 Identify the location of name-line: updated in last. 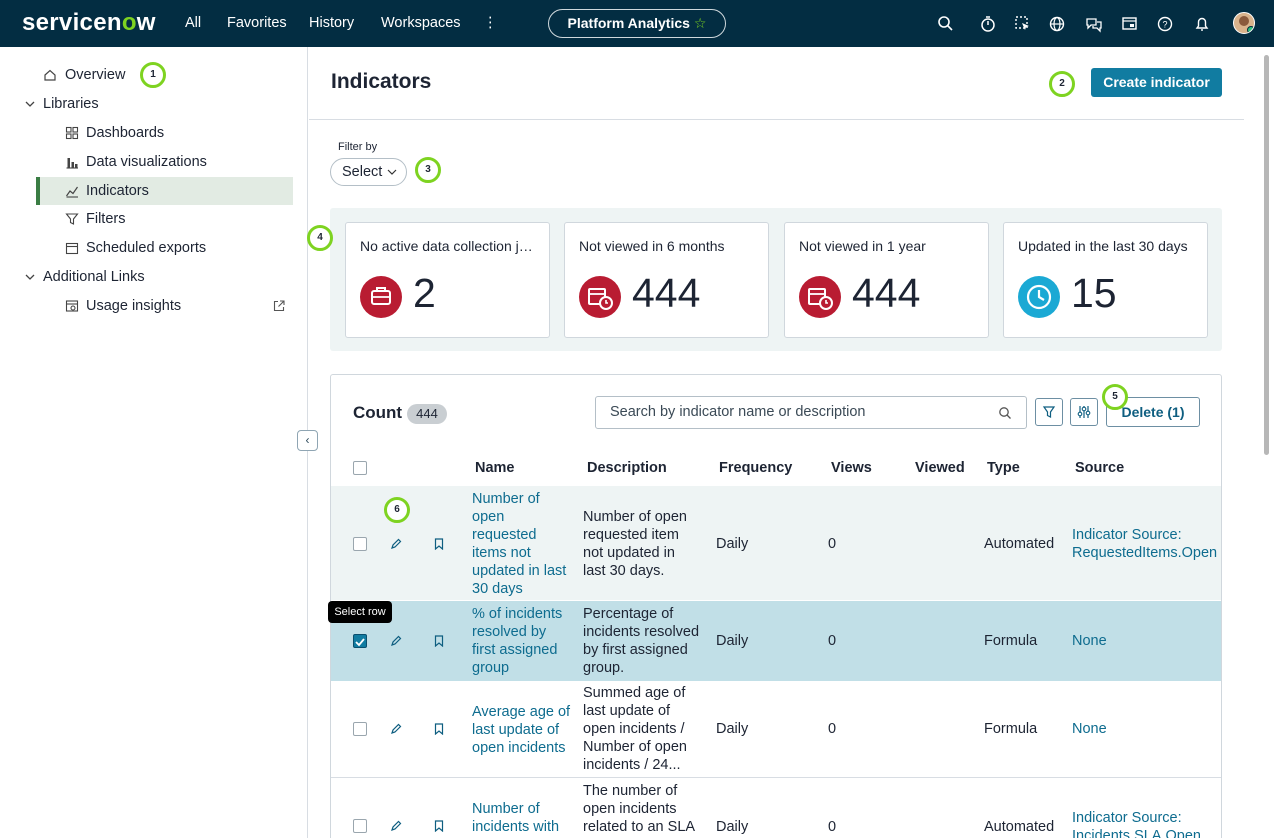
(519, 571).